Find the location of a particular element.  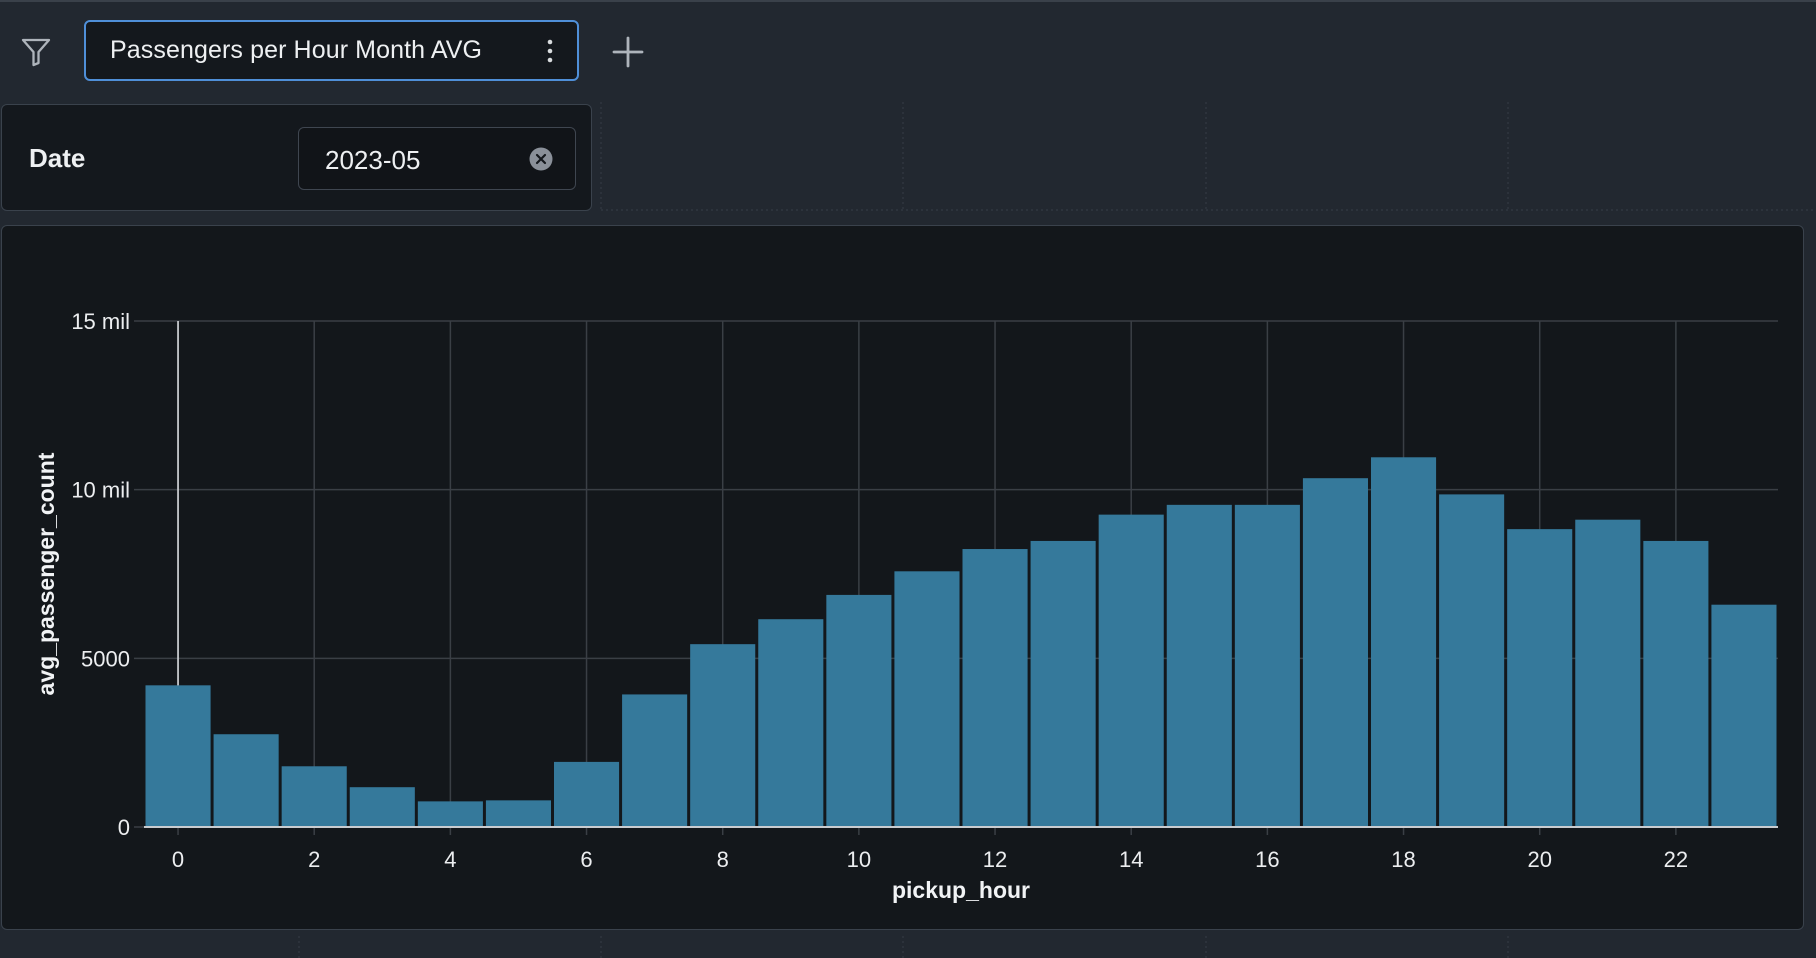

y-tick-label: 5000 is located at coordinates (105, 658).